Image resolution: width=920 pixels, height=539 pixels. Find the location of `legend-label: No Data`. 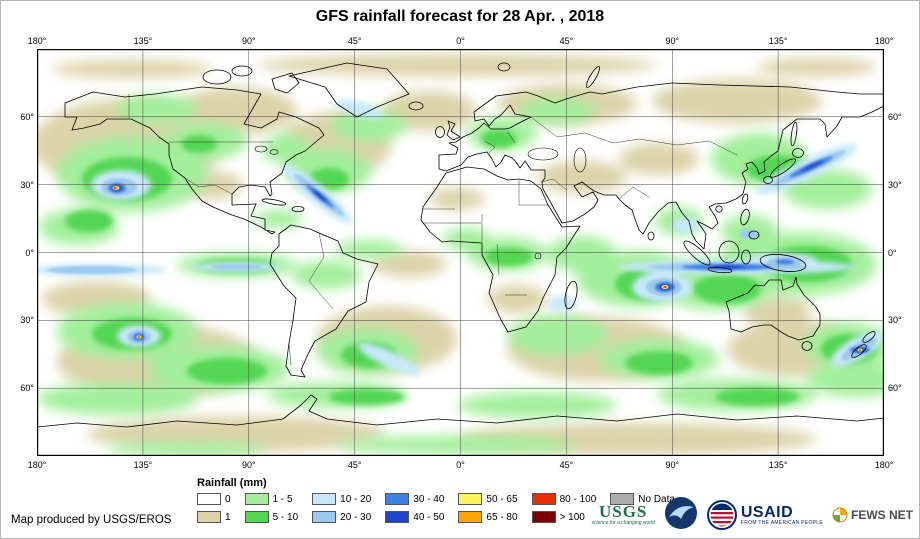

legend-label: No Data is located at coordinates (656, 499).